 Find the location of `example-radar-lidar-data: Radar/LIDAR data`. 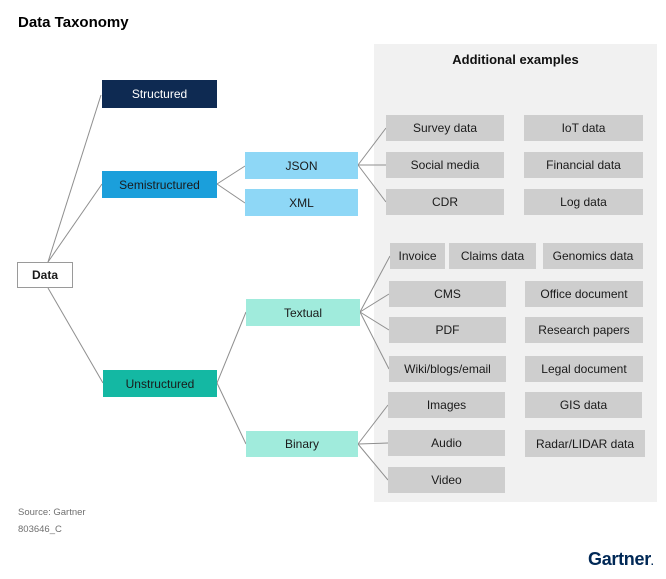

example-radar-lidar-data: Radar/LIDAR data is located at coordinates (585, 443).